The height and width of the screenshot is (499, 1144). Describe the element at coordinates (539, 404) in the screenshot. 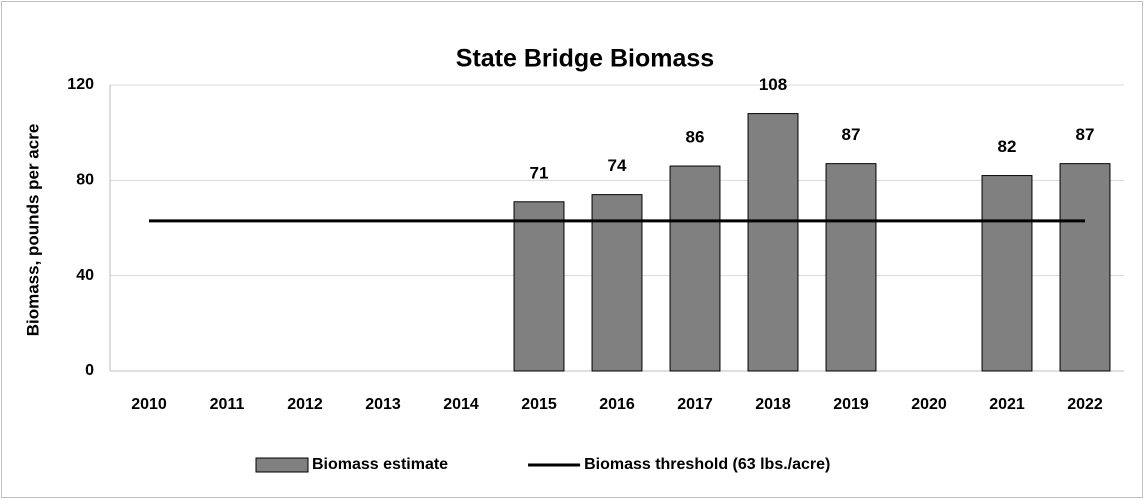

I see `x-tick-label: 2015` at that location.